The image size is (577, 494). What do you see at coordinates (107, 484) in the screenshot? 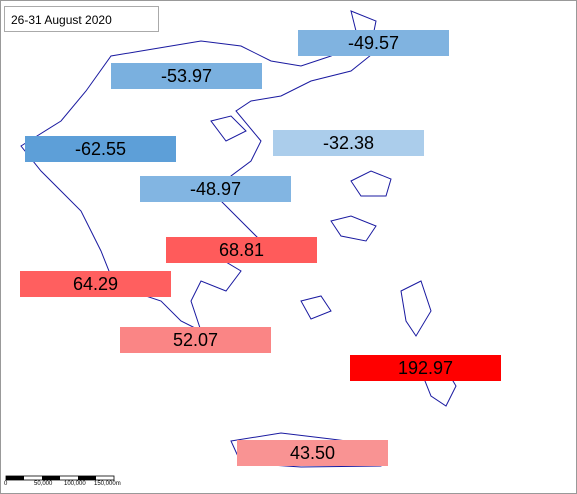
I see `scale-label: 150,000m` at bounding box center [107, 484].